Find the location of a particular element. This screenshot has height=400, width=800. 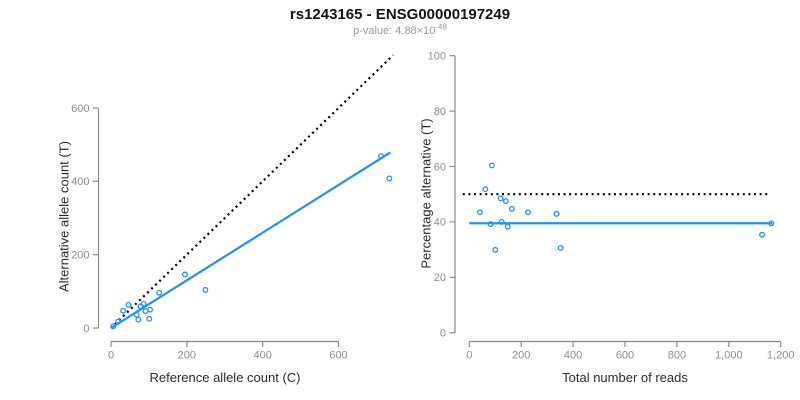

y-tick-label: 60 is located at coordinates (440, 167).